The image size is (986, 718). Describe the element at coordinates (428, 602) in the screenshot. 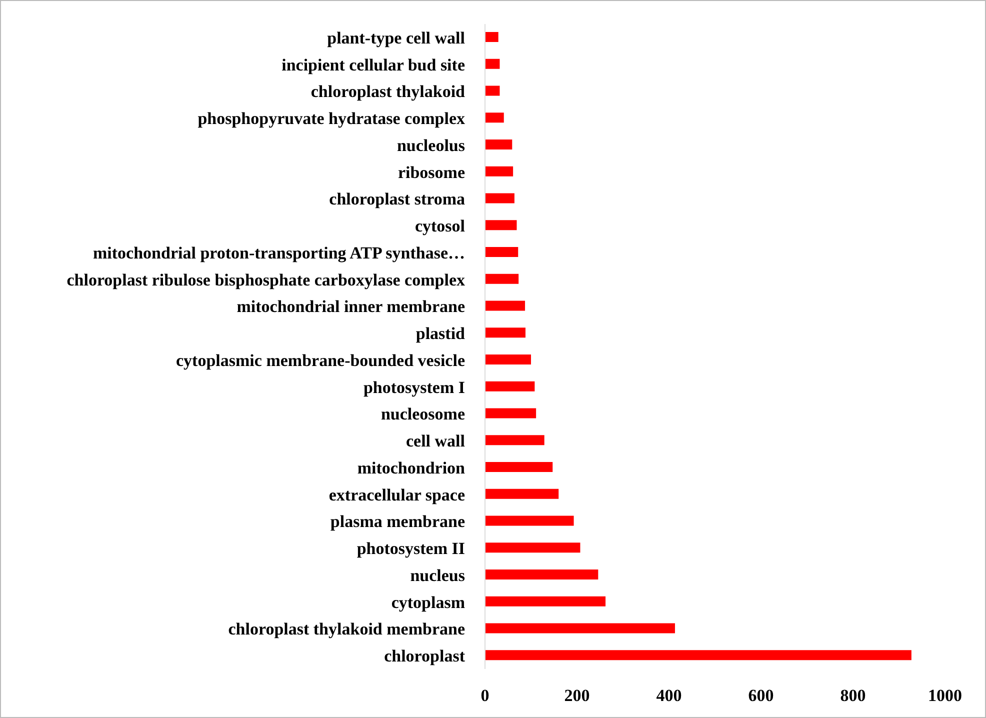

I see `y-tick-label: cytoplasm` at that location.